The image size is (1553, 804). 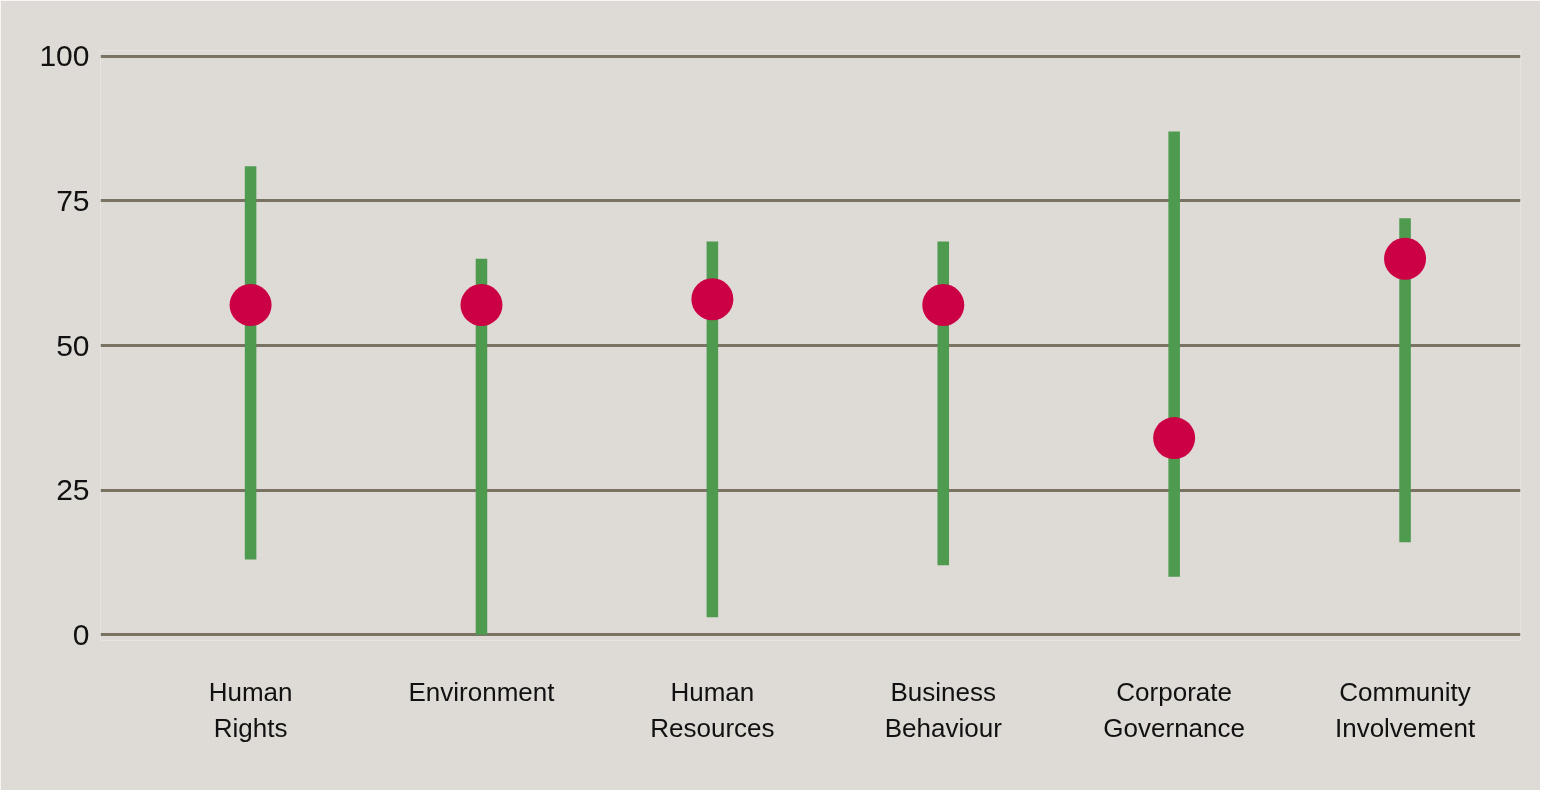 What do you see at coordinates (64, 56) in the screenshot?
I see `y-tick-label: 100` at bounding box center [64, 56].